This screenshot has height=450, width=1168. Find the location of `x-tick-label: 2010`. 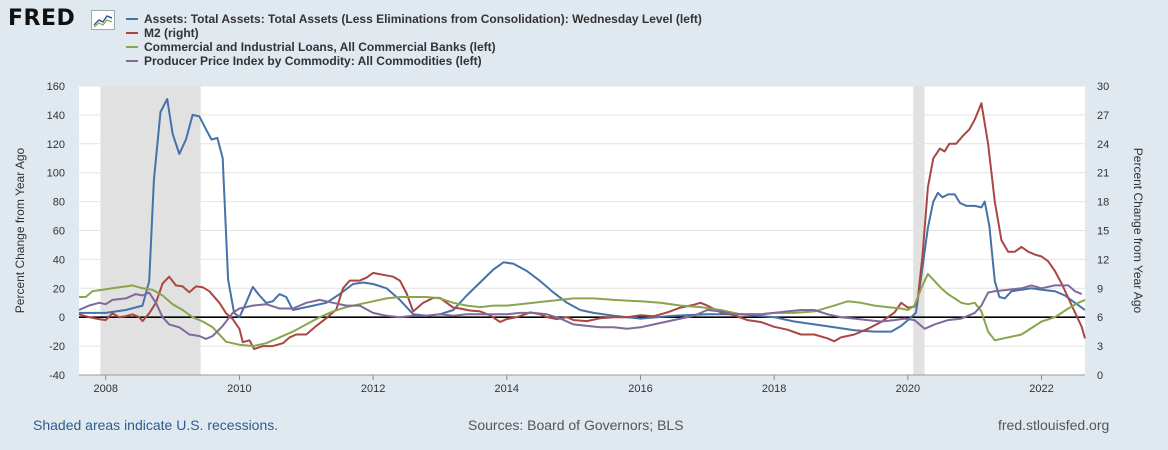

x-tick-label: 2010 is located at coordinates (239, 389).